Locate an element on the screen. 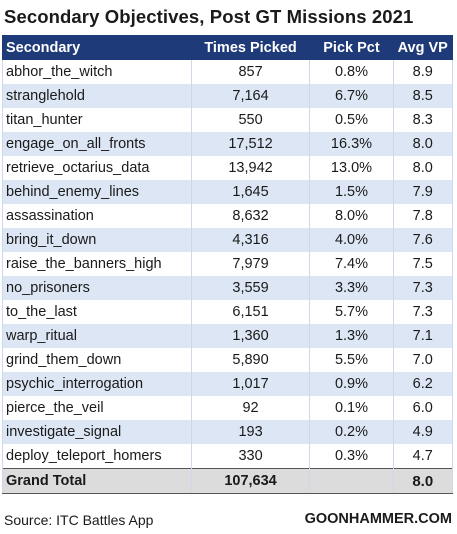 This screenshot has height=534, width=457. cell-times-picked: 7,979 is located at coordinates (250, 264).